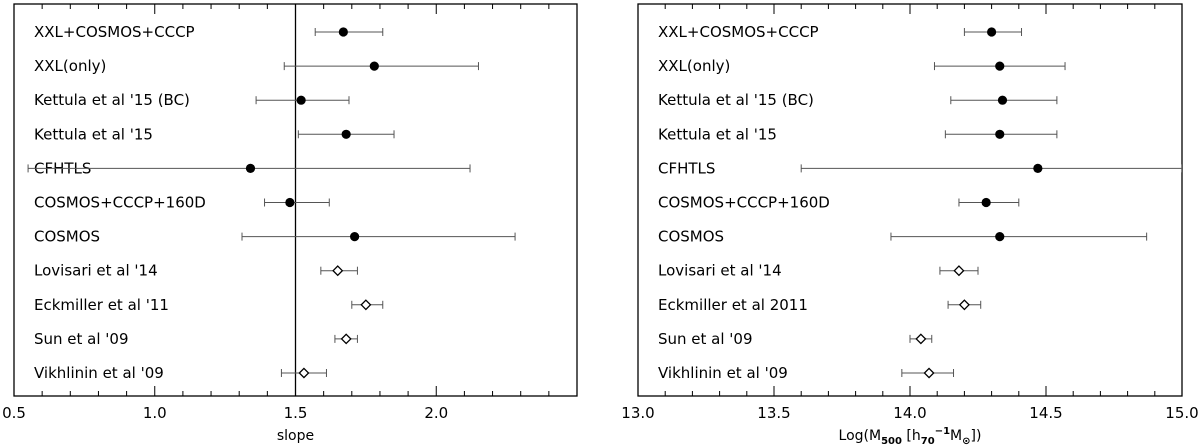 The image size is (1200, 447). I want to click on x-axis-label-part: −1, so click(942, 431).